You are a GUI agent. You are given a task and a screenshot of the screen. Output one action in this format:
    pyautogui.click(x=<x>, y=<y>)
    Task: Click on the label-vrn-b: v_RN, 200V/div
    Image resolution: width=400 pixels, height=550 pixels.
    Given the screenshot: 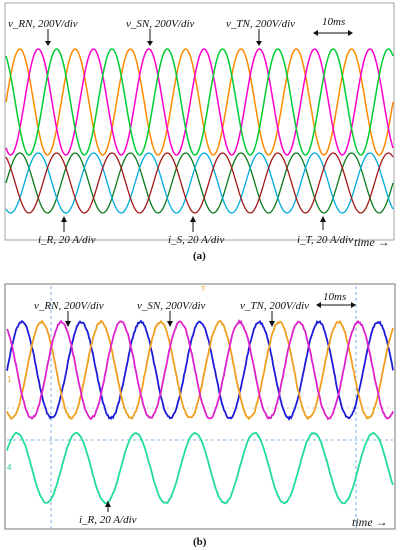 What is the action you would take?
    pyautogui.click(x=69, y=306)
    